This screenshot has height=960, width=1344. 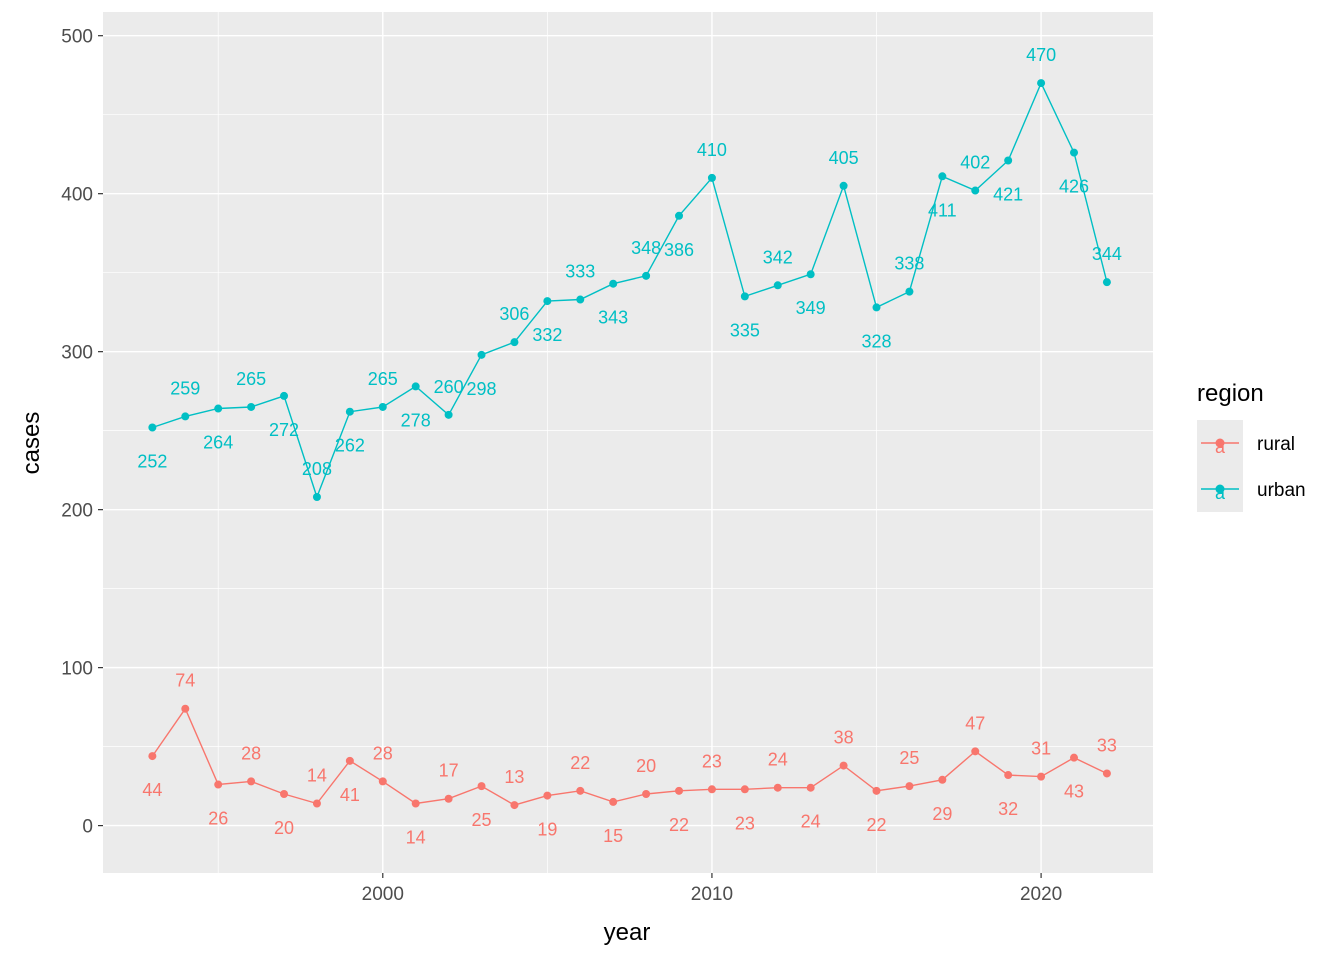 I want to click on data-label-rural: 32, so click(x=1008, y=809).